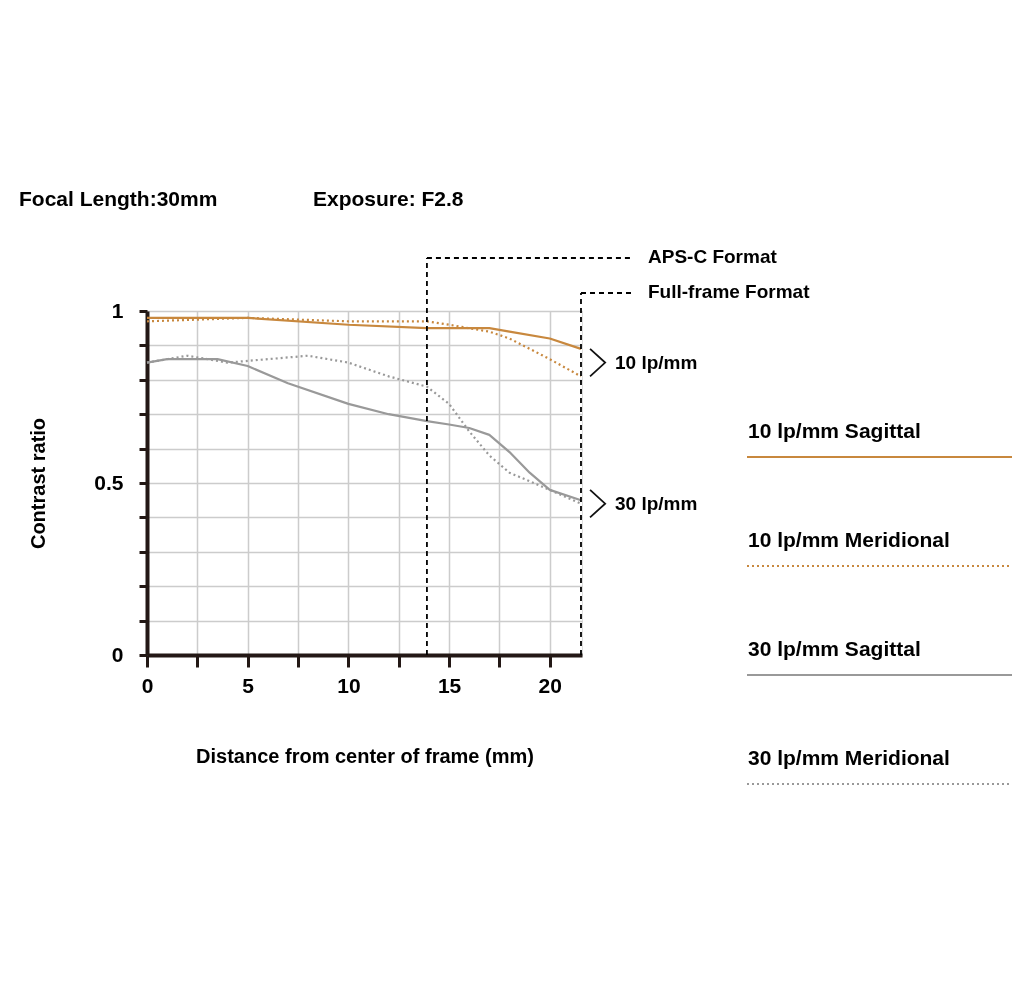 Image resolution: width=1024 pixels, height=995 pixels. Describe the element at coordinates (713, 256) in the screenshot. I see `ref-line-label: APS-C Format` at that location.